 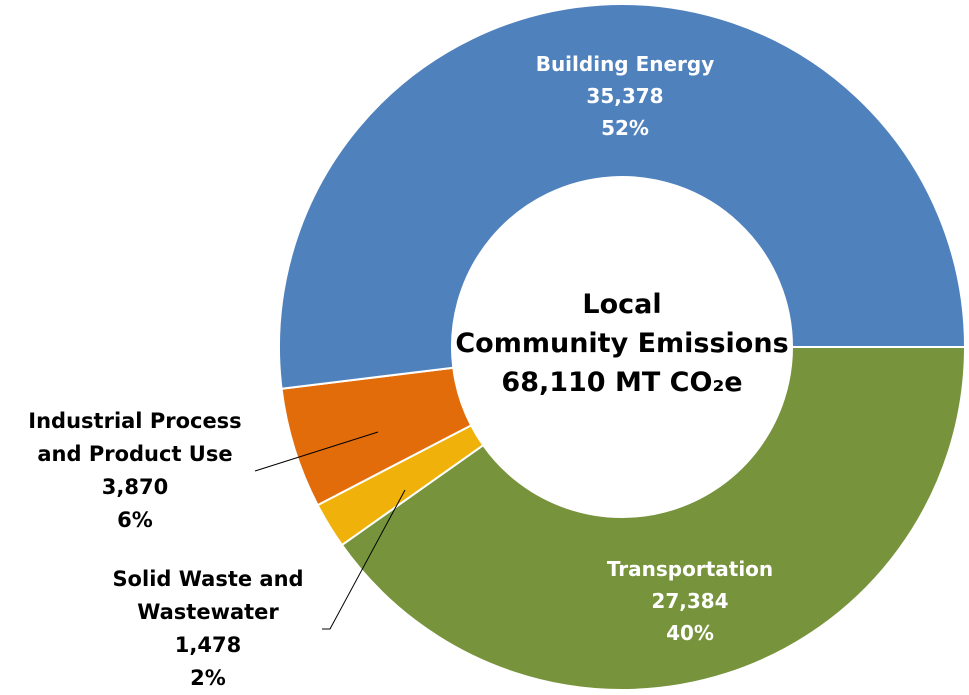 I want to click on label-value: 27,384, so click(x=690, y=601).